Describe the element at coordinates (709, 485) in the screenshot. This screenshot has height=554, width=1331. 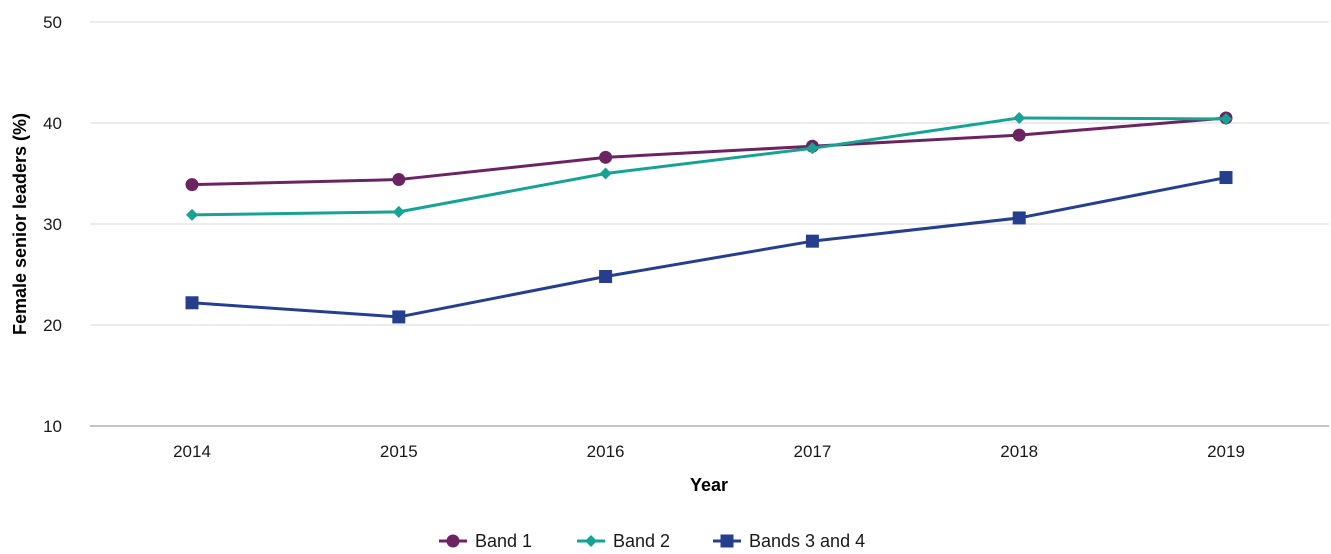
I see `x-axis-title: Year` at that location.